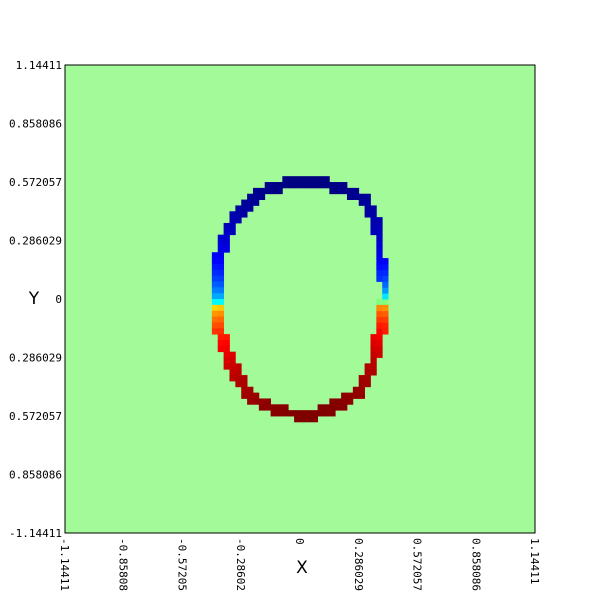  I want to click on x-tick-label: 0, so click(299, 541).